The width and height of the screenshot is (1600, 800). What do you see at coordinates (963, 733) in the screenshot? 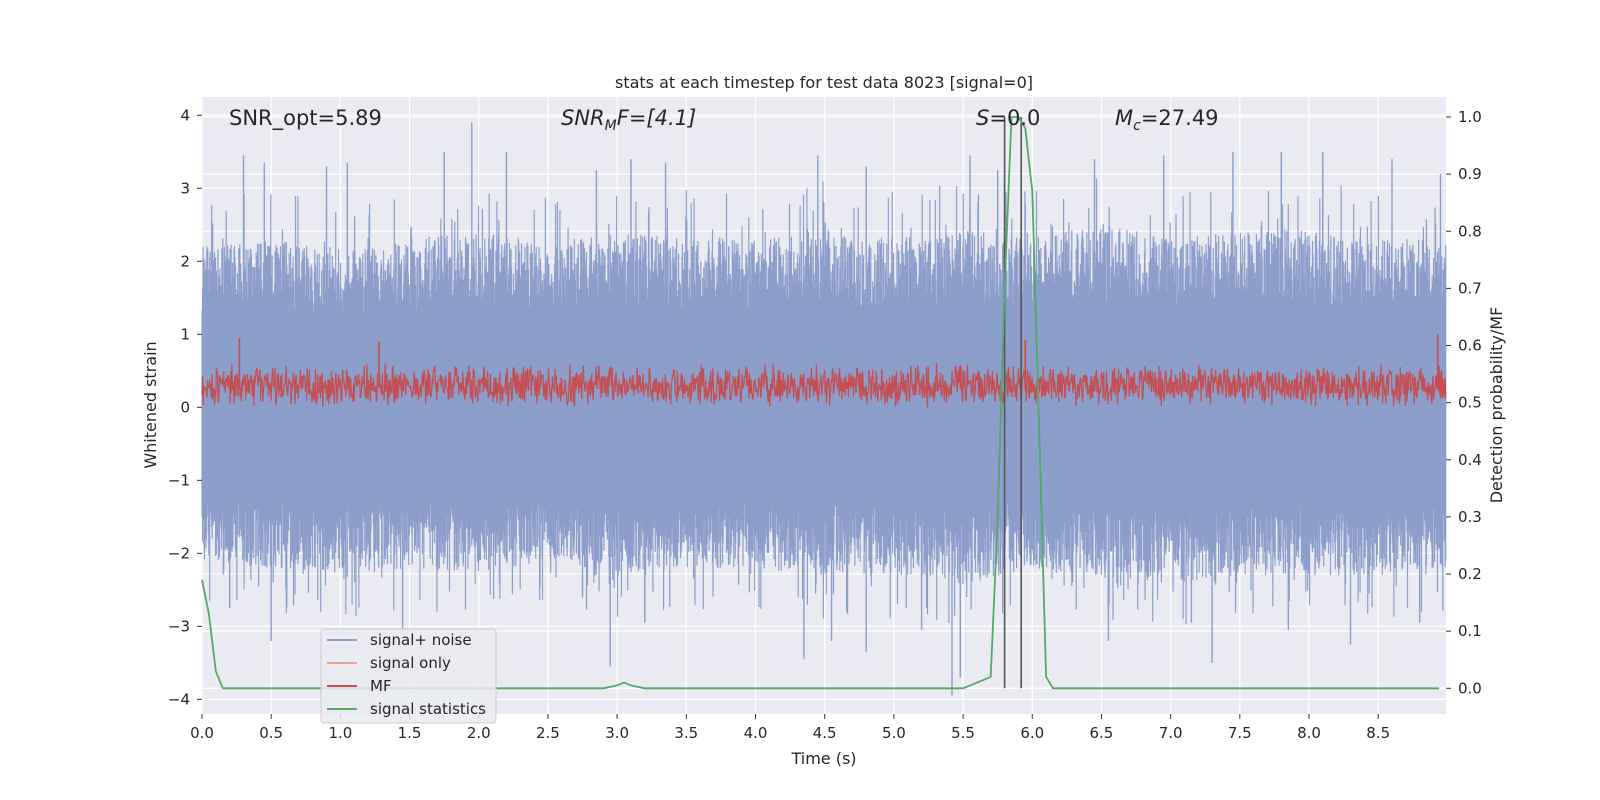
I see `x-tick-label: 5.5` at bounding box center [963, 733].